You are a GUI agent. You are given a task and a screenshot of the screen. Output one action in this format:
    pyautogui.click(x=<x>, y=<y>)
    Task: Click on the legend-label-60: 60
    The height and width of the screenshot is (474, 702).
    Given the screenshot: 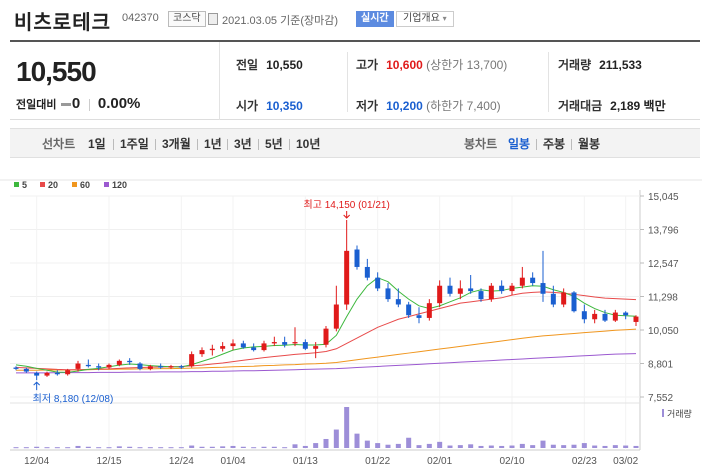 What is the action you would take?
    pyautogui.click(x=85, y=185)
    